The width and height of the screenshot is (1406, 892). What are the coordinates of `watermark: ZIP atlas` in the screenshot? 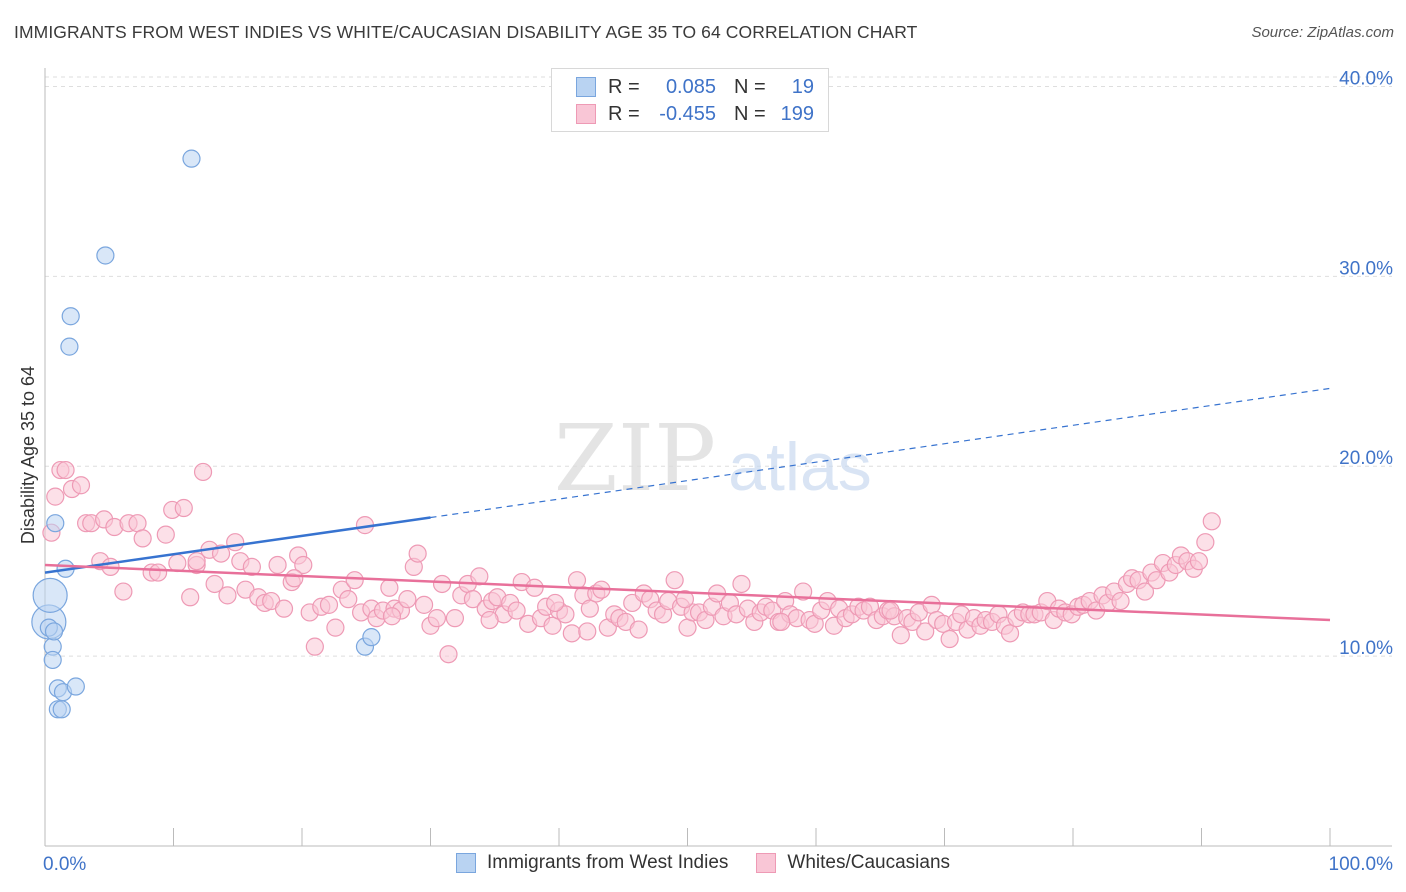 It's located at (713, 458).